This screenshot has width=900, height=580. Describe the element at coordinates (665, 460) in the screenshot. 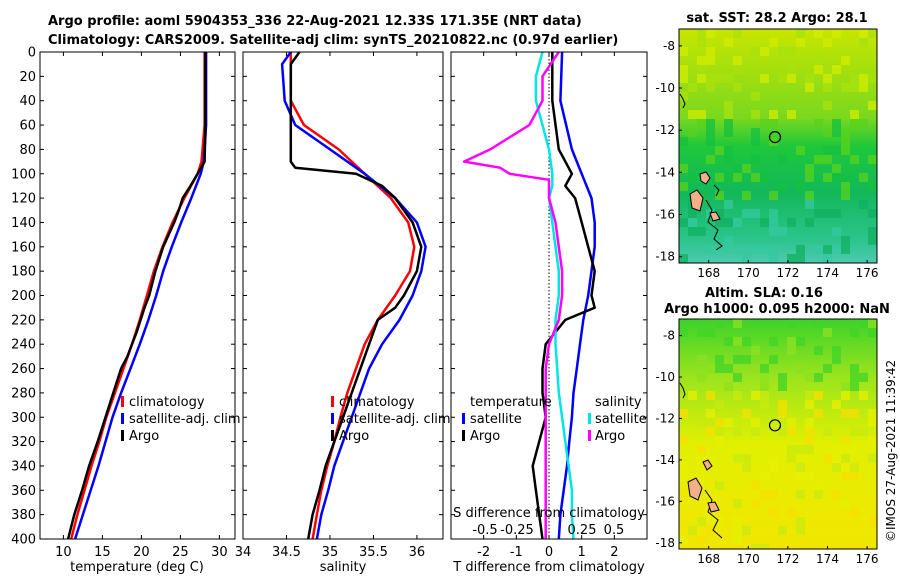

I see `map-y-tick-label: -14` at that location.